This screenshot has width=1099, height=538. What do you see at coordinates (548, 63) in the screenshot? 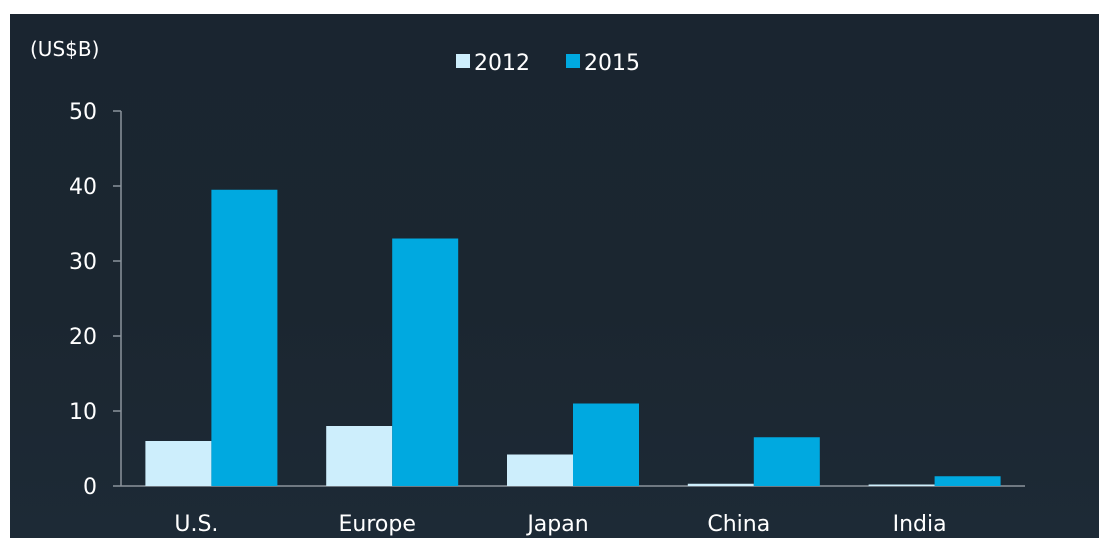
I see `legend: 2012 2015` at bounding box center [548, 63].